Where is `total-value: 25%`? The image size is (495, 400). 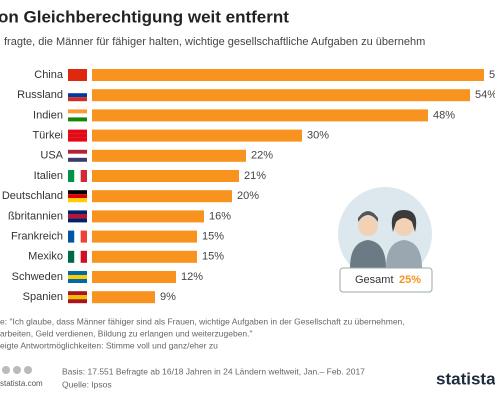 total-value: 25% is located at coordinates (410, 280).